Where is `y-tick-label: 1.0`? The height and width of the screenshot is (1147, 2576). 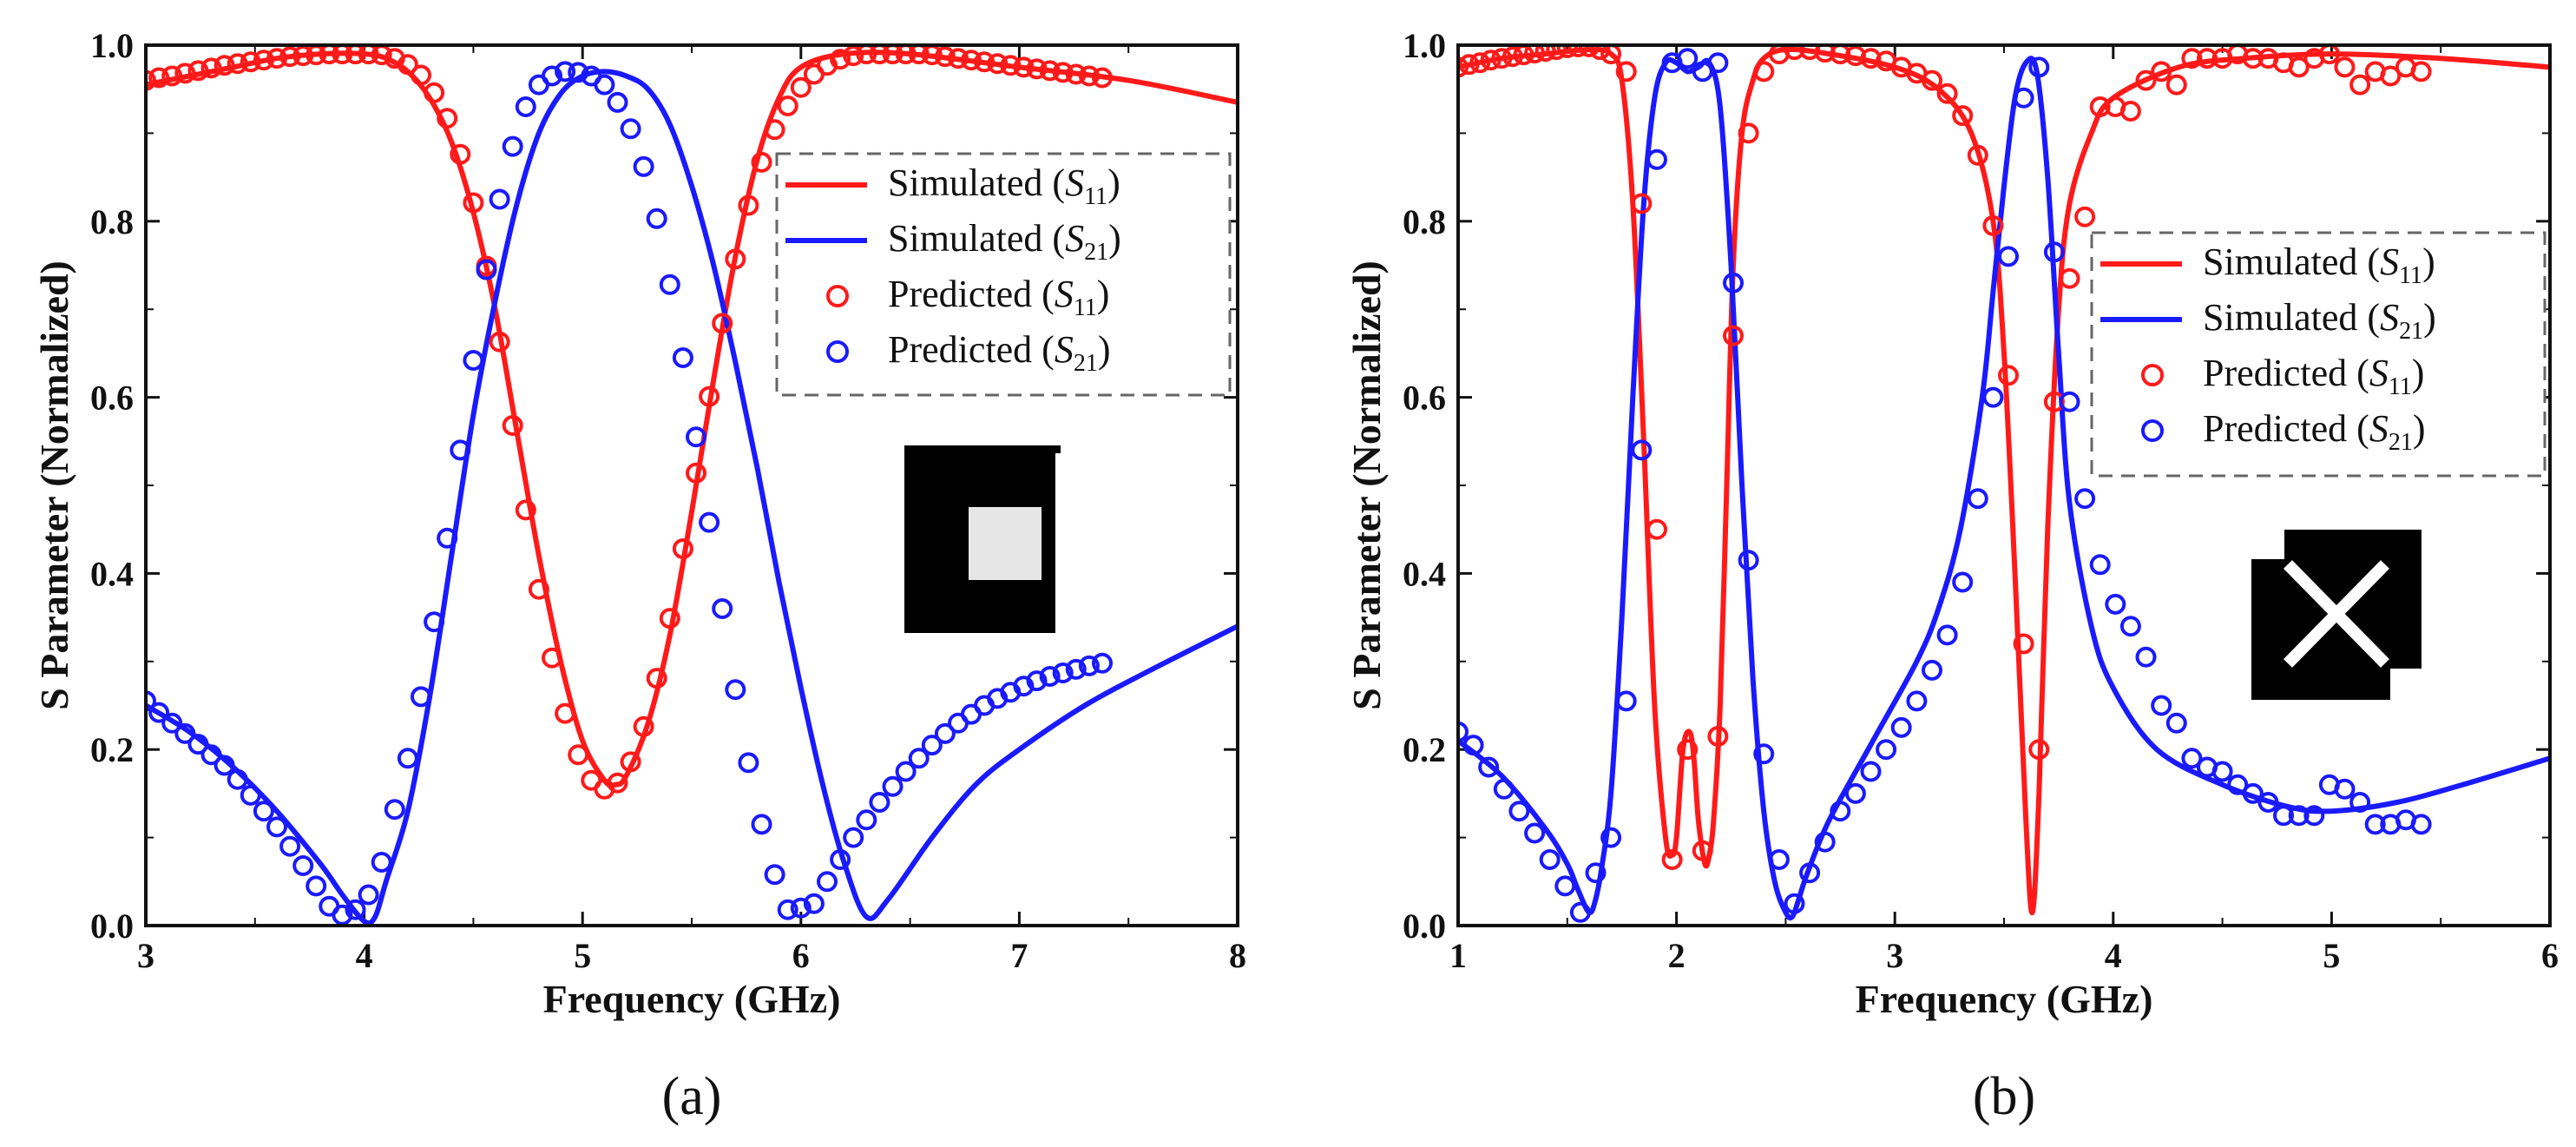
y-tick-label: 1.0 is located at coordinates (1424, 46).